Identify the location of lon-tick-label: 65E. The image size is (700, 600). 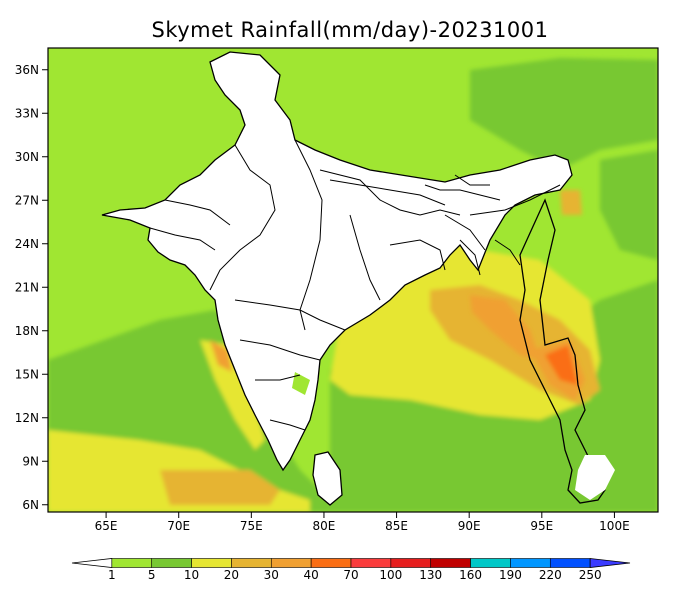
(106, 526).